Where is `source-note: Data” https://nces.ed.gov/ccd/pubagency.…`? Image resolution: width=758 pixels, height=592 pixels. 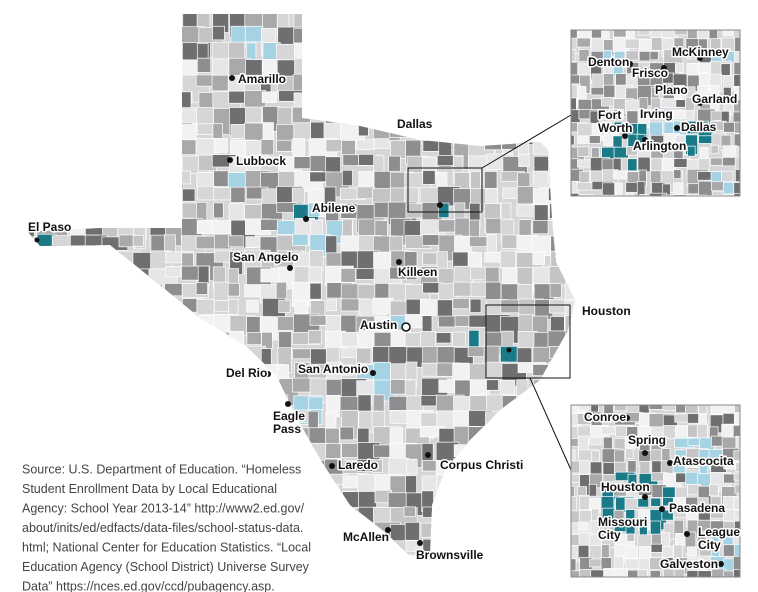
source-note: Data” https://nces.ed.gov/ccd/pubagency.… is located at coordinates (148, 585).